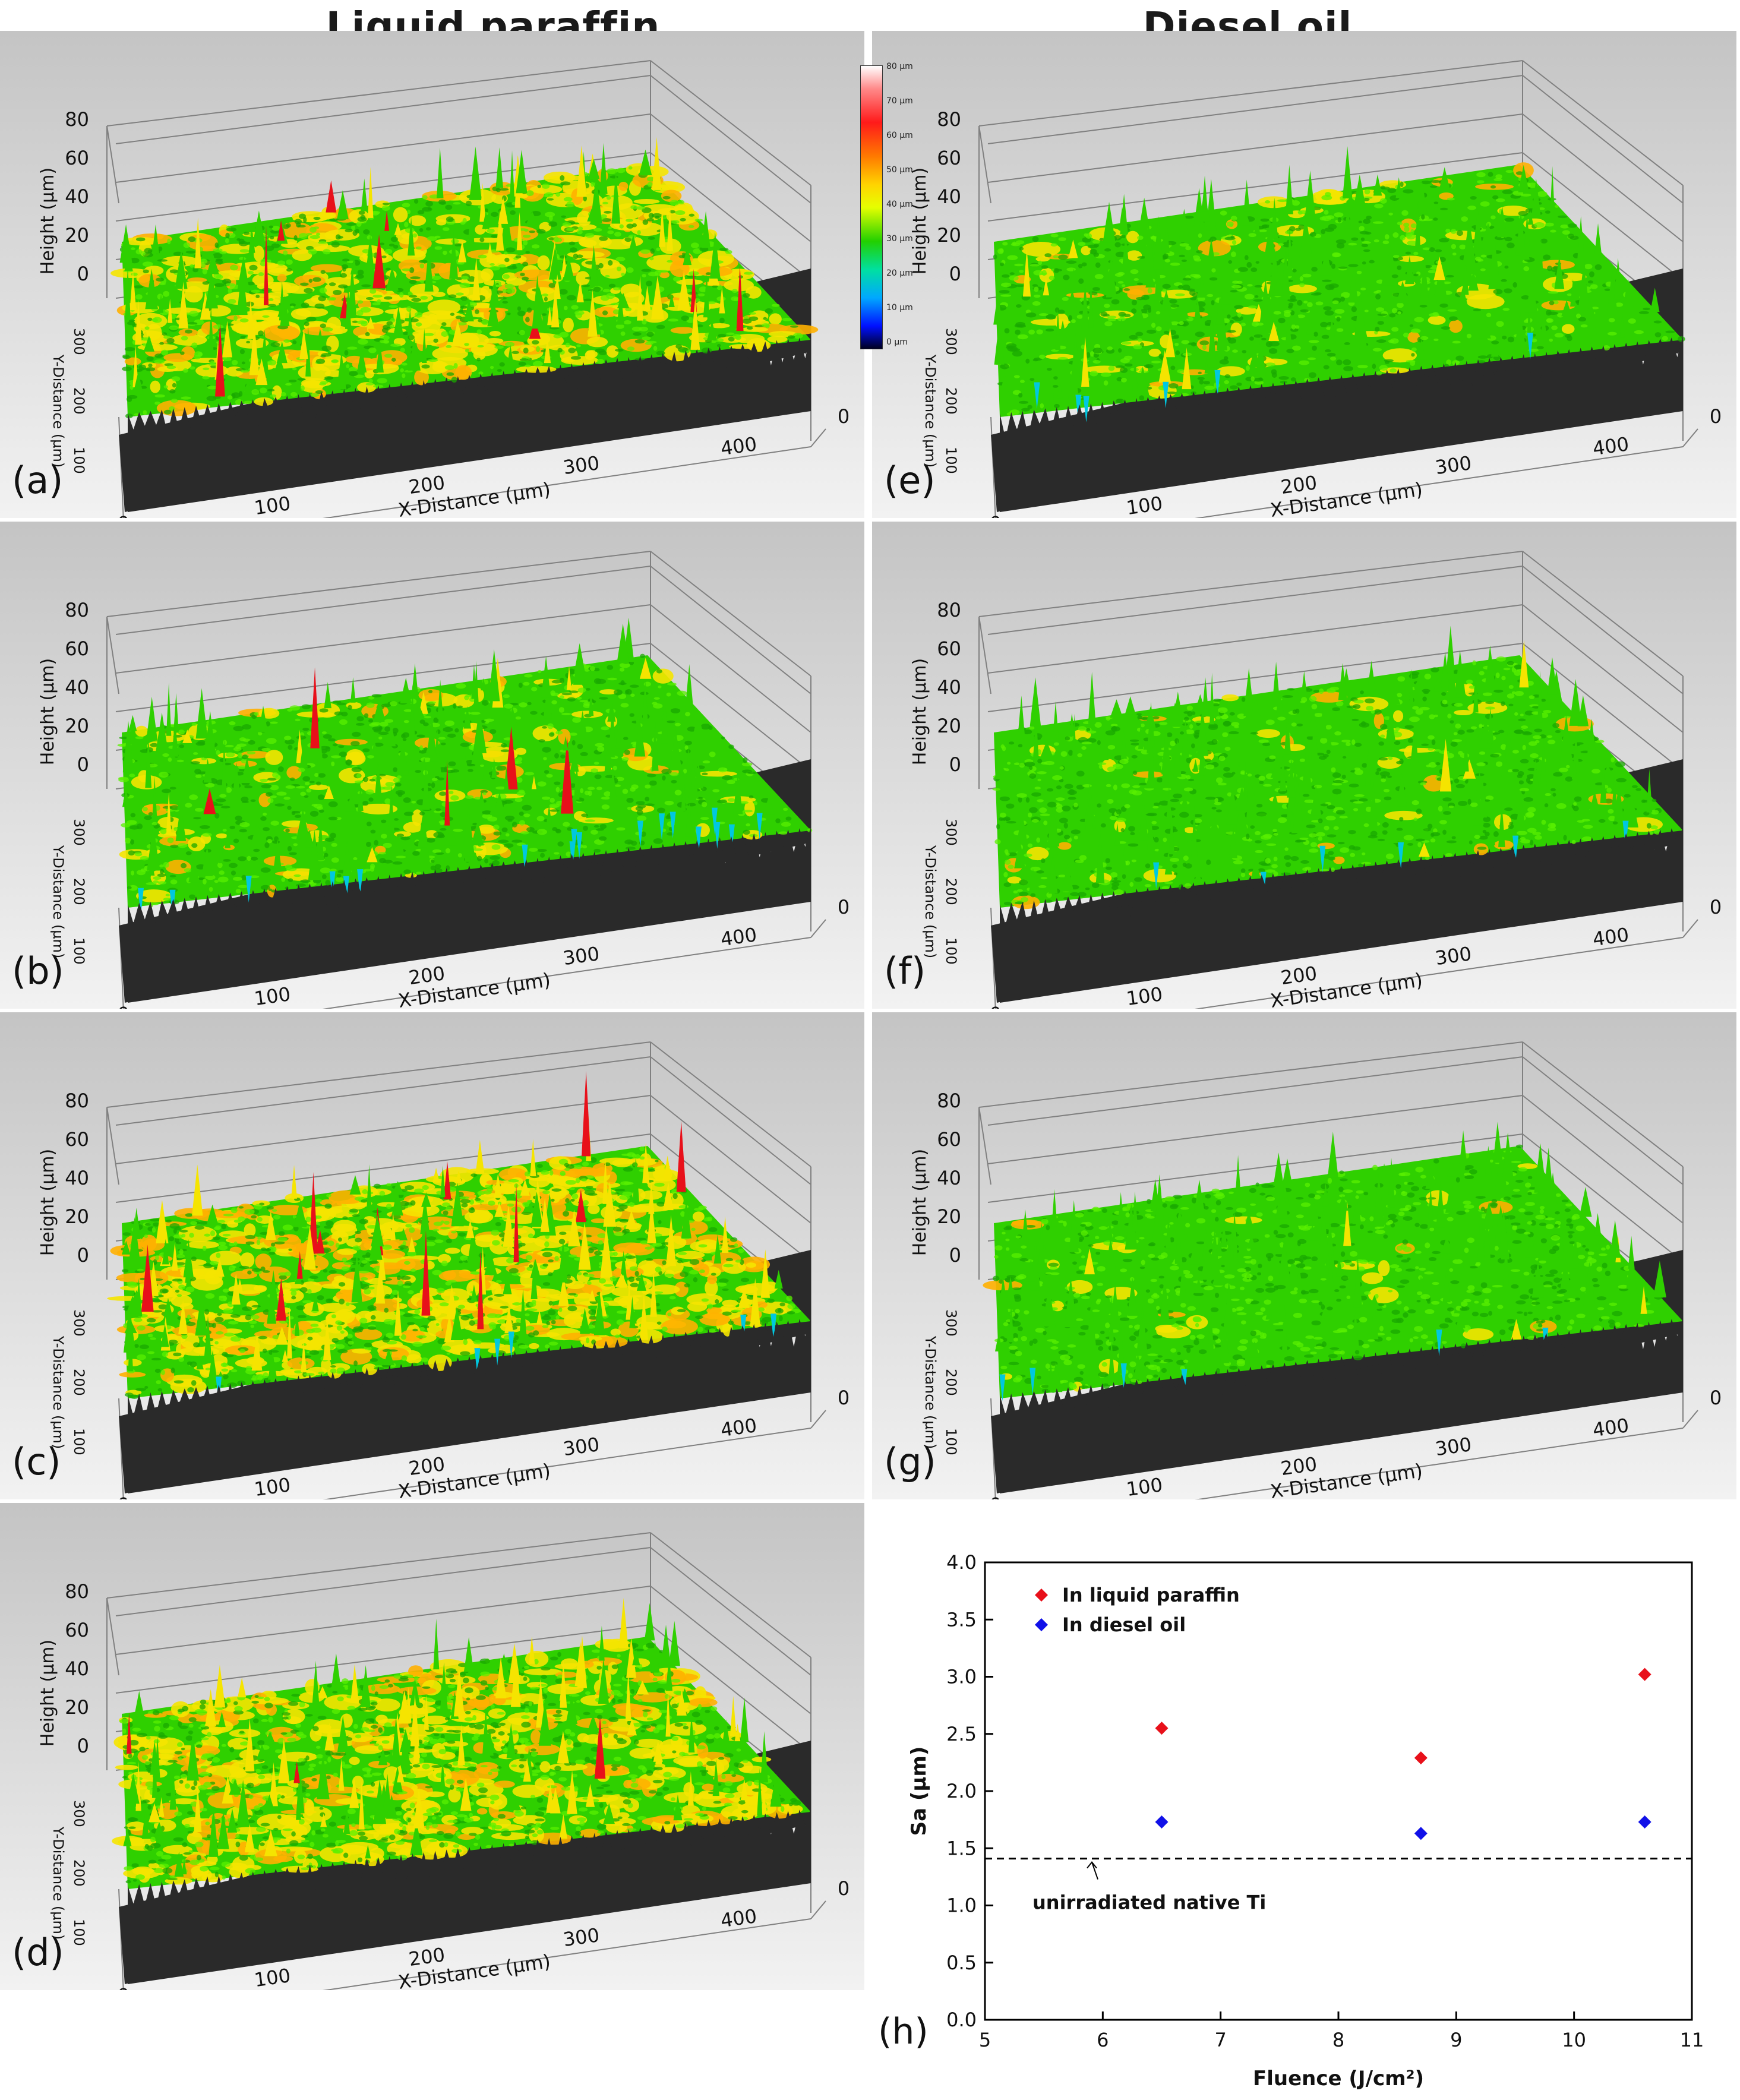  I want to click on legend-marker, so click(1041, 1624).